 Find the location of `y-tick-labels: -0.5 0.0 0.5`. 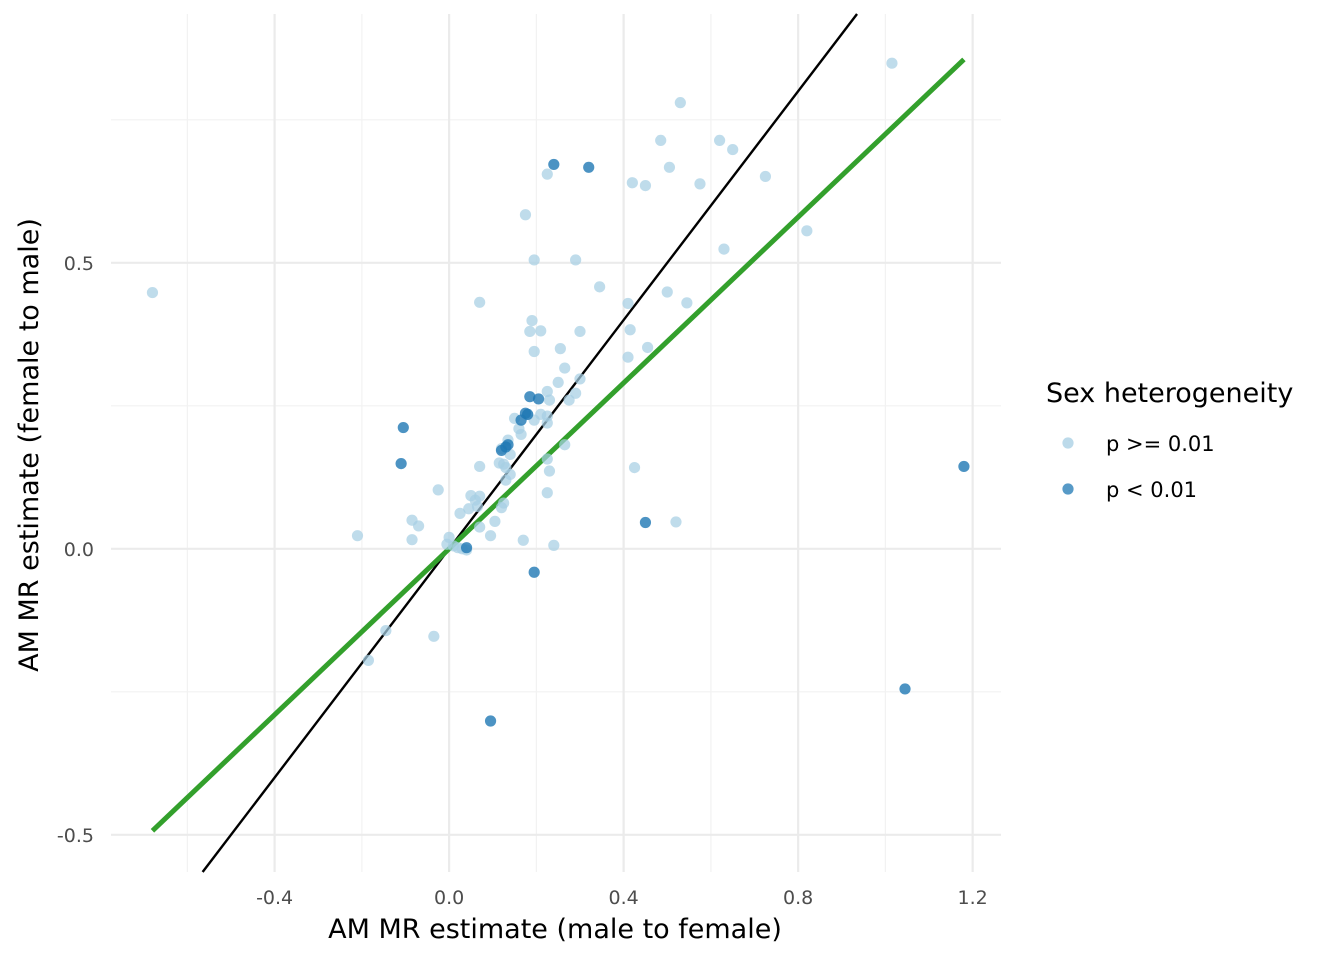

y-tick-labels: -0.5 0.0 0.5 is located at coordinates (75, 550).